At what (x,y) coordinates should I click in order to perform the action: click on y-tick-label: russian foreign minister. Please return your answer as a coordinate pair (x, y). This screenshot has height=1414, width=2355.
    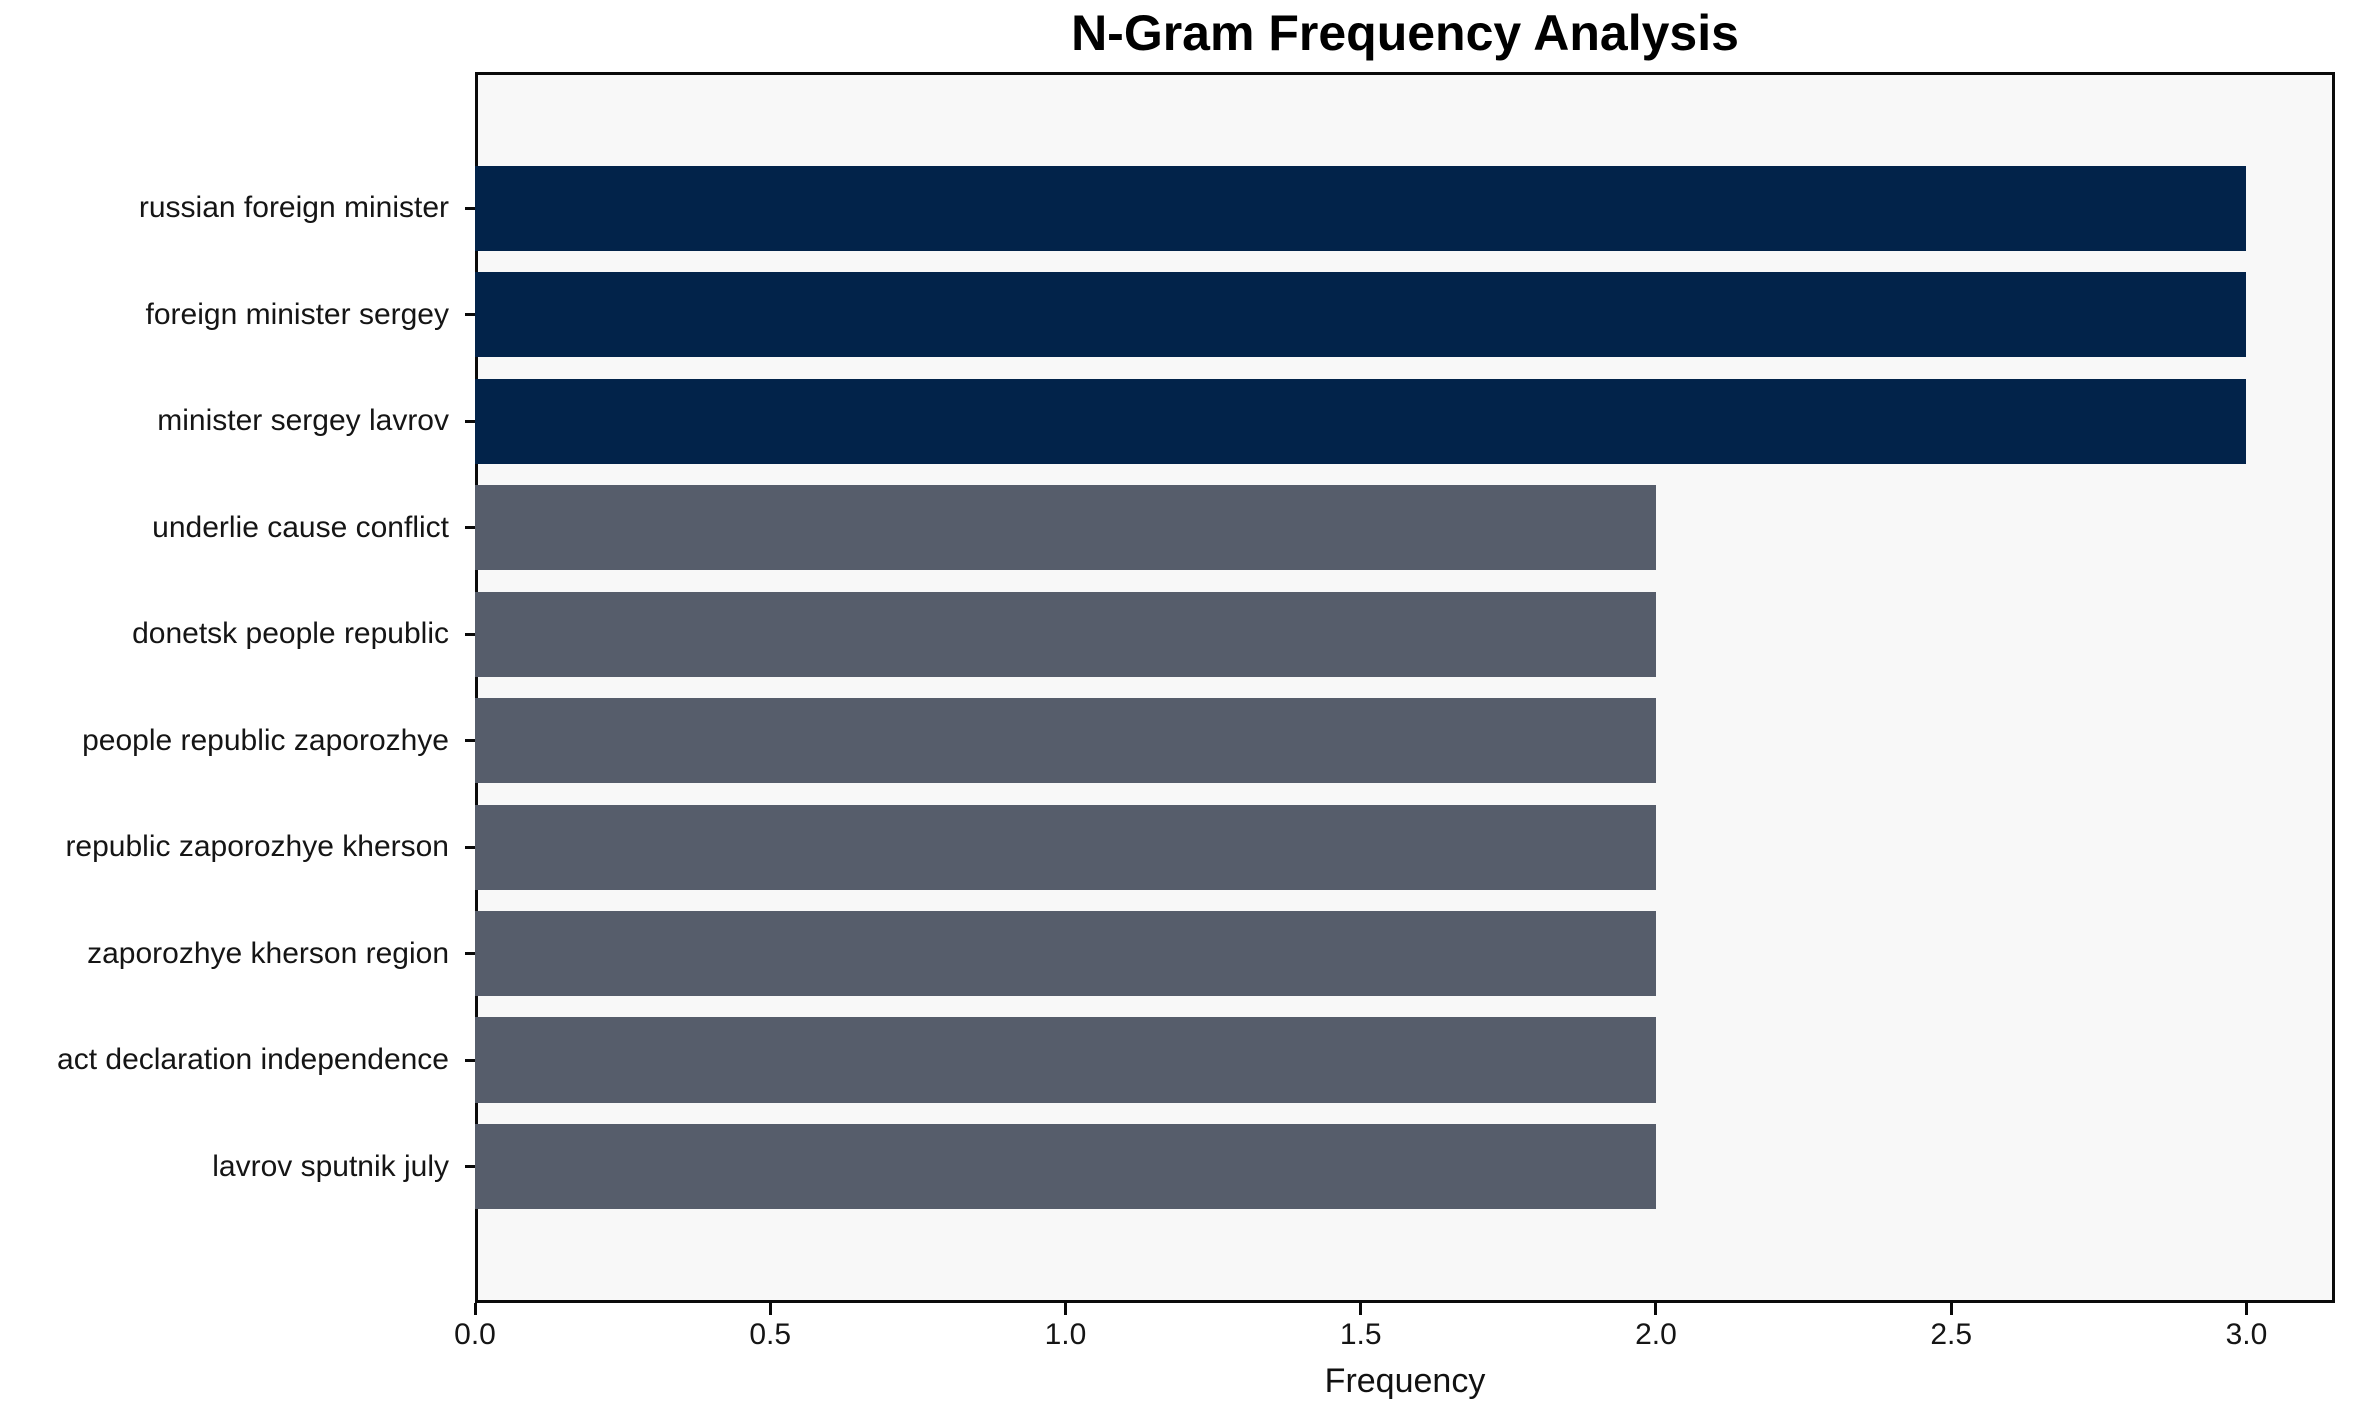
    Looking at the image, I should click on (293, 208).